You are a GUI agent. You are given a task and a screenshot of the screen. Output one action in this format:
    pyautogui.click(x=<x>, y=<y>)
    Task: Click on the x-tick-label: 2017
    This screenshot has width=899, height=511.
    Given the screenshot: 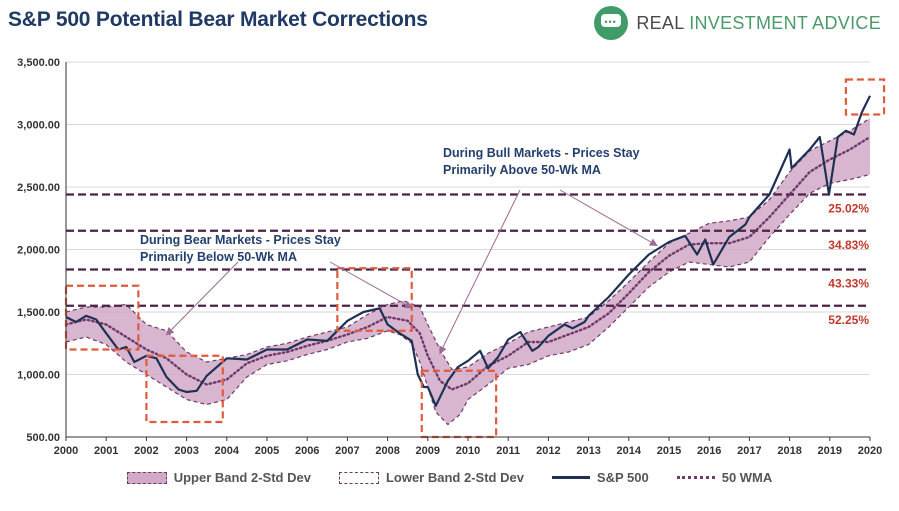 What is the action you would take?
    pyautogui.click(x=749, y=451)
    